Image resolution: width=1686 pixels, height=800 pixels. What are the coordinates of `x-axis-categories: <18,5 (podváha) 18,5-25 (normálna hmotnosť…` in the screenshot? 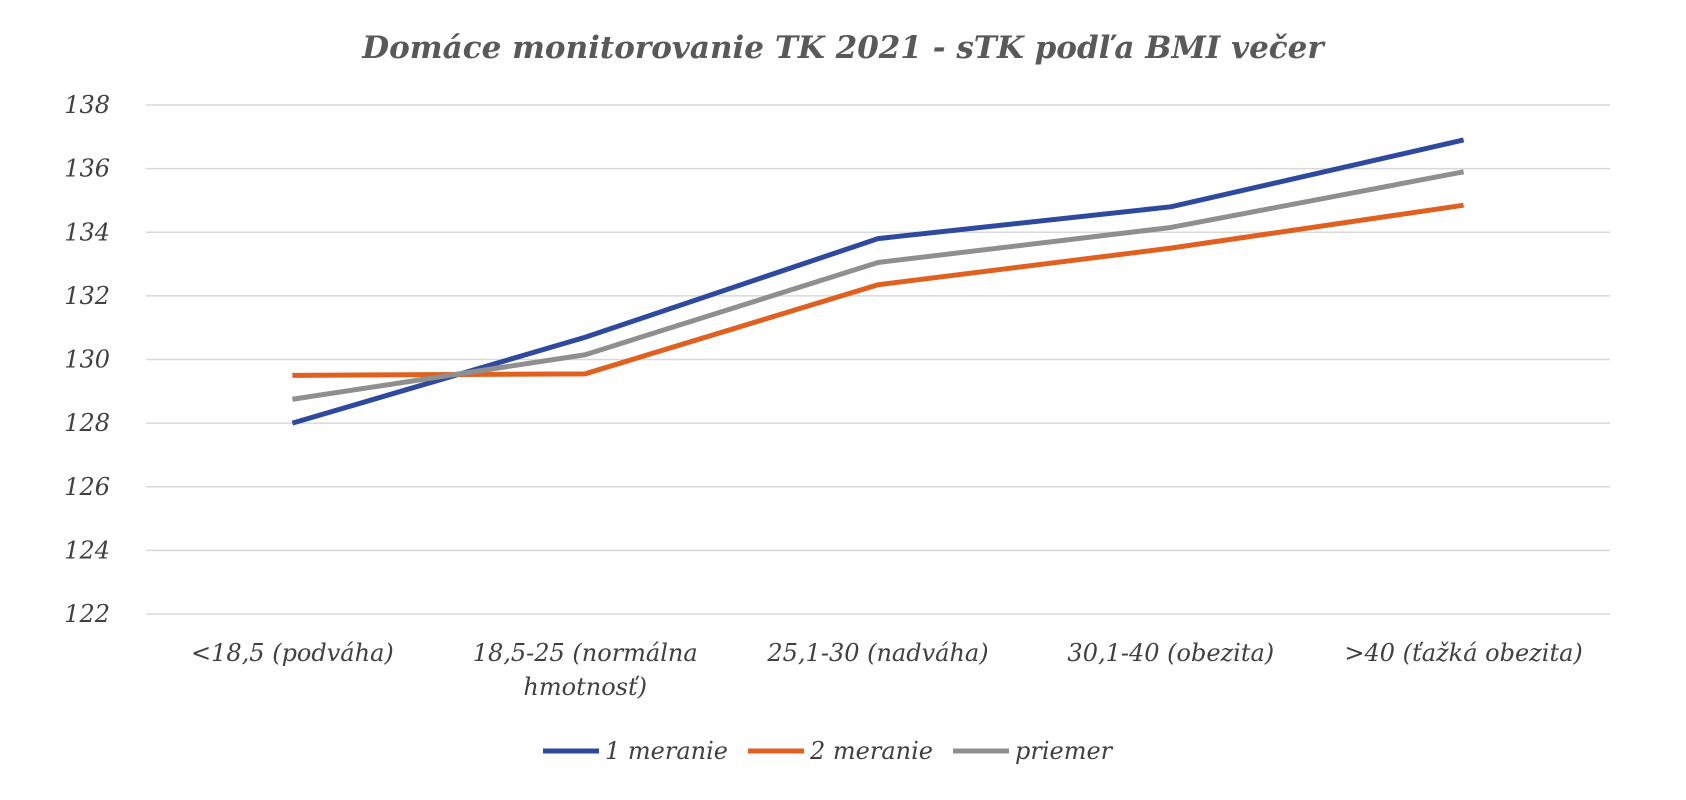 It's located at (887, 670).